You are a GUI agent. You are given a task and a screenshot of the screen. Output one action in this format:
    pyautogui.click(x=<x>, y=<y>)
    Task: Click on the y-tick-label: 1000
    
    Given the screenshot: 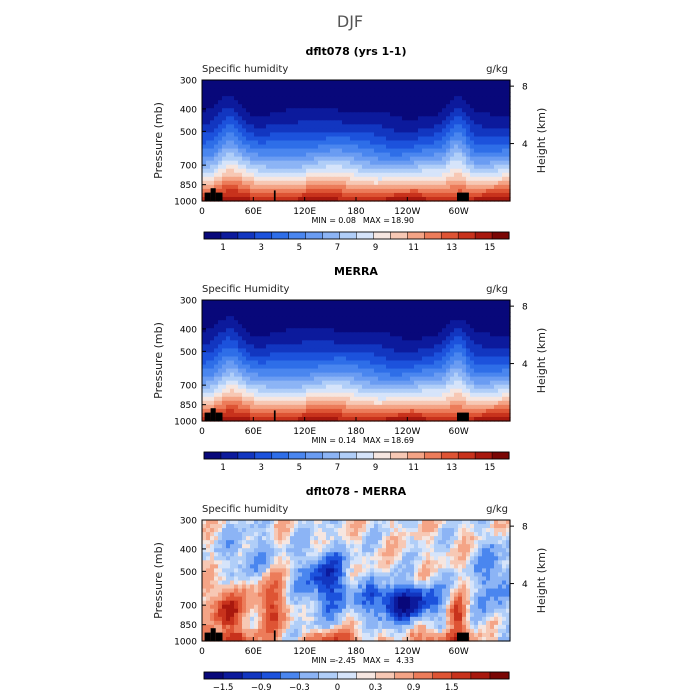 What is the action you would take?
    pyautogui.click(x=185, y=203)
    